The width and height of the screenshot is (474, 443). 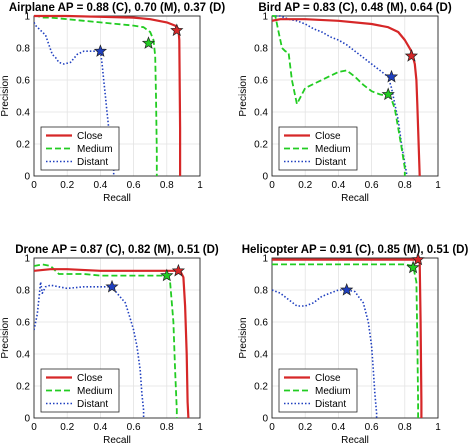 I want to click on series-line-distant, so click(x=340, y=95).